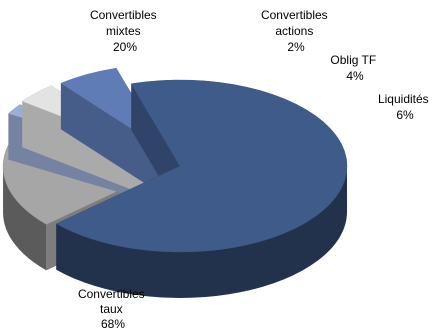 The height and width of the screenshot is (333, 434). Describe the element at coordinates (125, 31) in the screenshot. I see `label-convertibles-mixtes: Convertibles mixtes 20%` at that location.